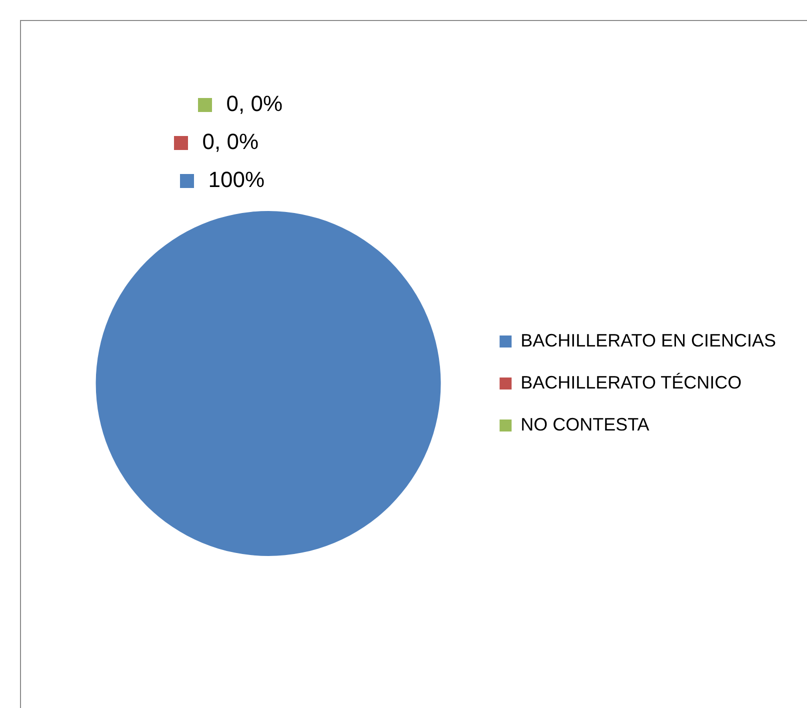  I want to click on legend-label: BACHILLERATO EN CIENCIAS, so click(648, 340).